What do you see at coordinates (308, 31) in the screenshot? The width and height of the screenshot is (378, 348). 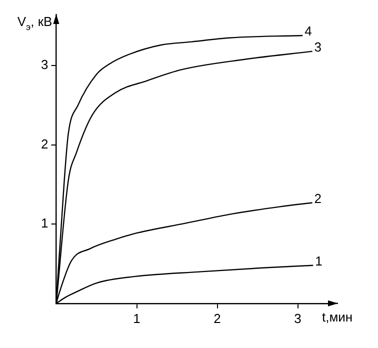 I see `series-label: 4` at bounding box center [308, 31].